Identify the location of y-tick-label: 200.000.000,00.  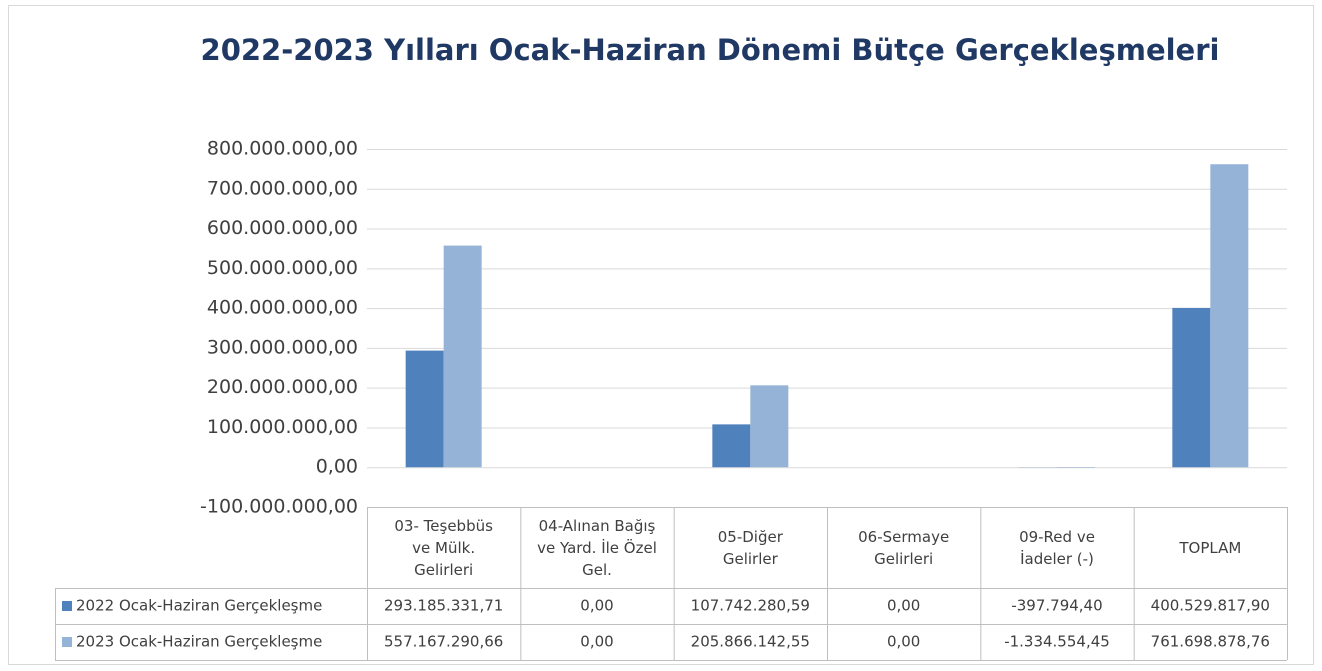
(282, 387).